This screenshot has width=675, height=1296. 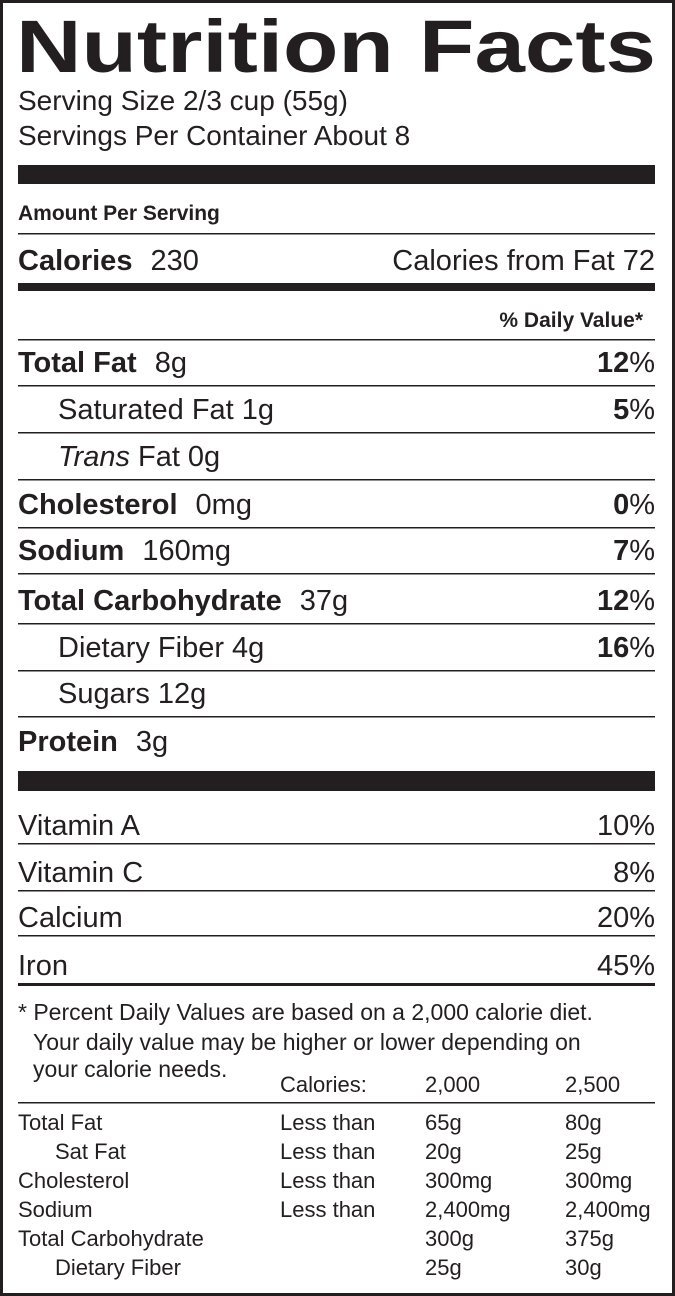 What do you see at coordinates (150, 601) in the screenshot?
I see `nutrient-name: Total Carbohydrate` at bounding box center [150, 601].